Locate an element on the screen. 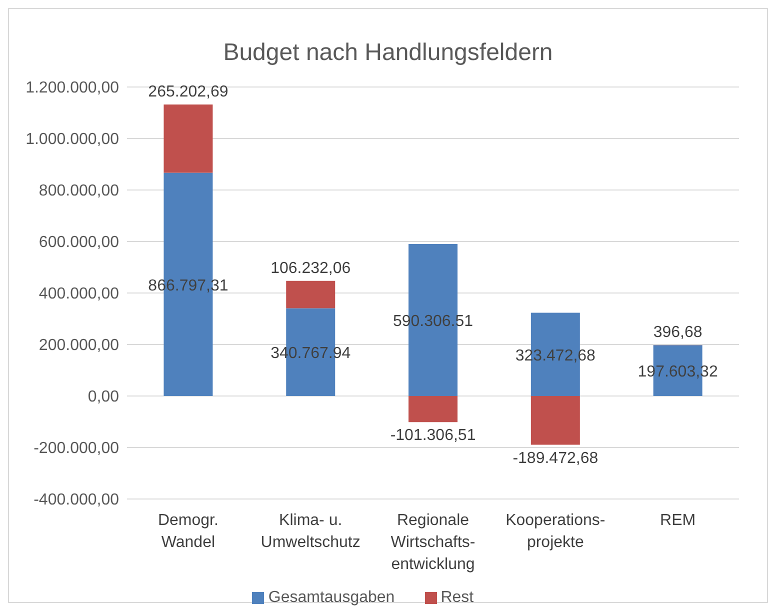 This screenshot has height=611, width=776. data-label: 106.232,06 is located at coordinates (310, 268).